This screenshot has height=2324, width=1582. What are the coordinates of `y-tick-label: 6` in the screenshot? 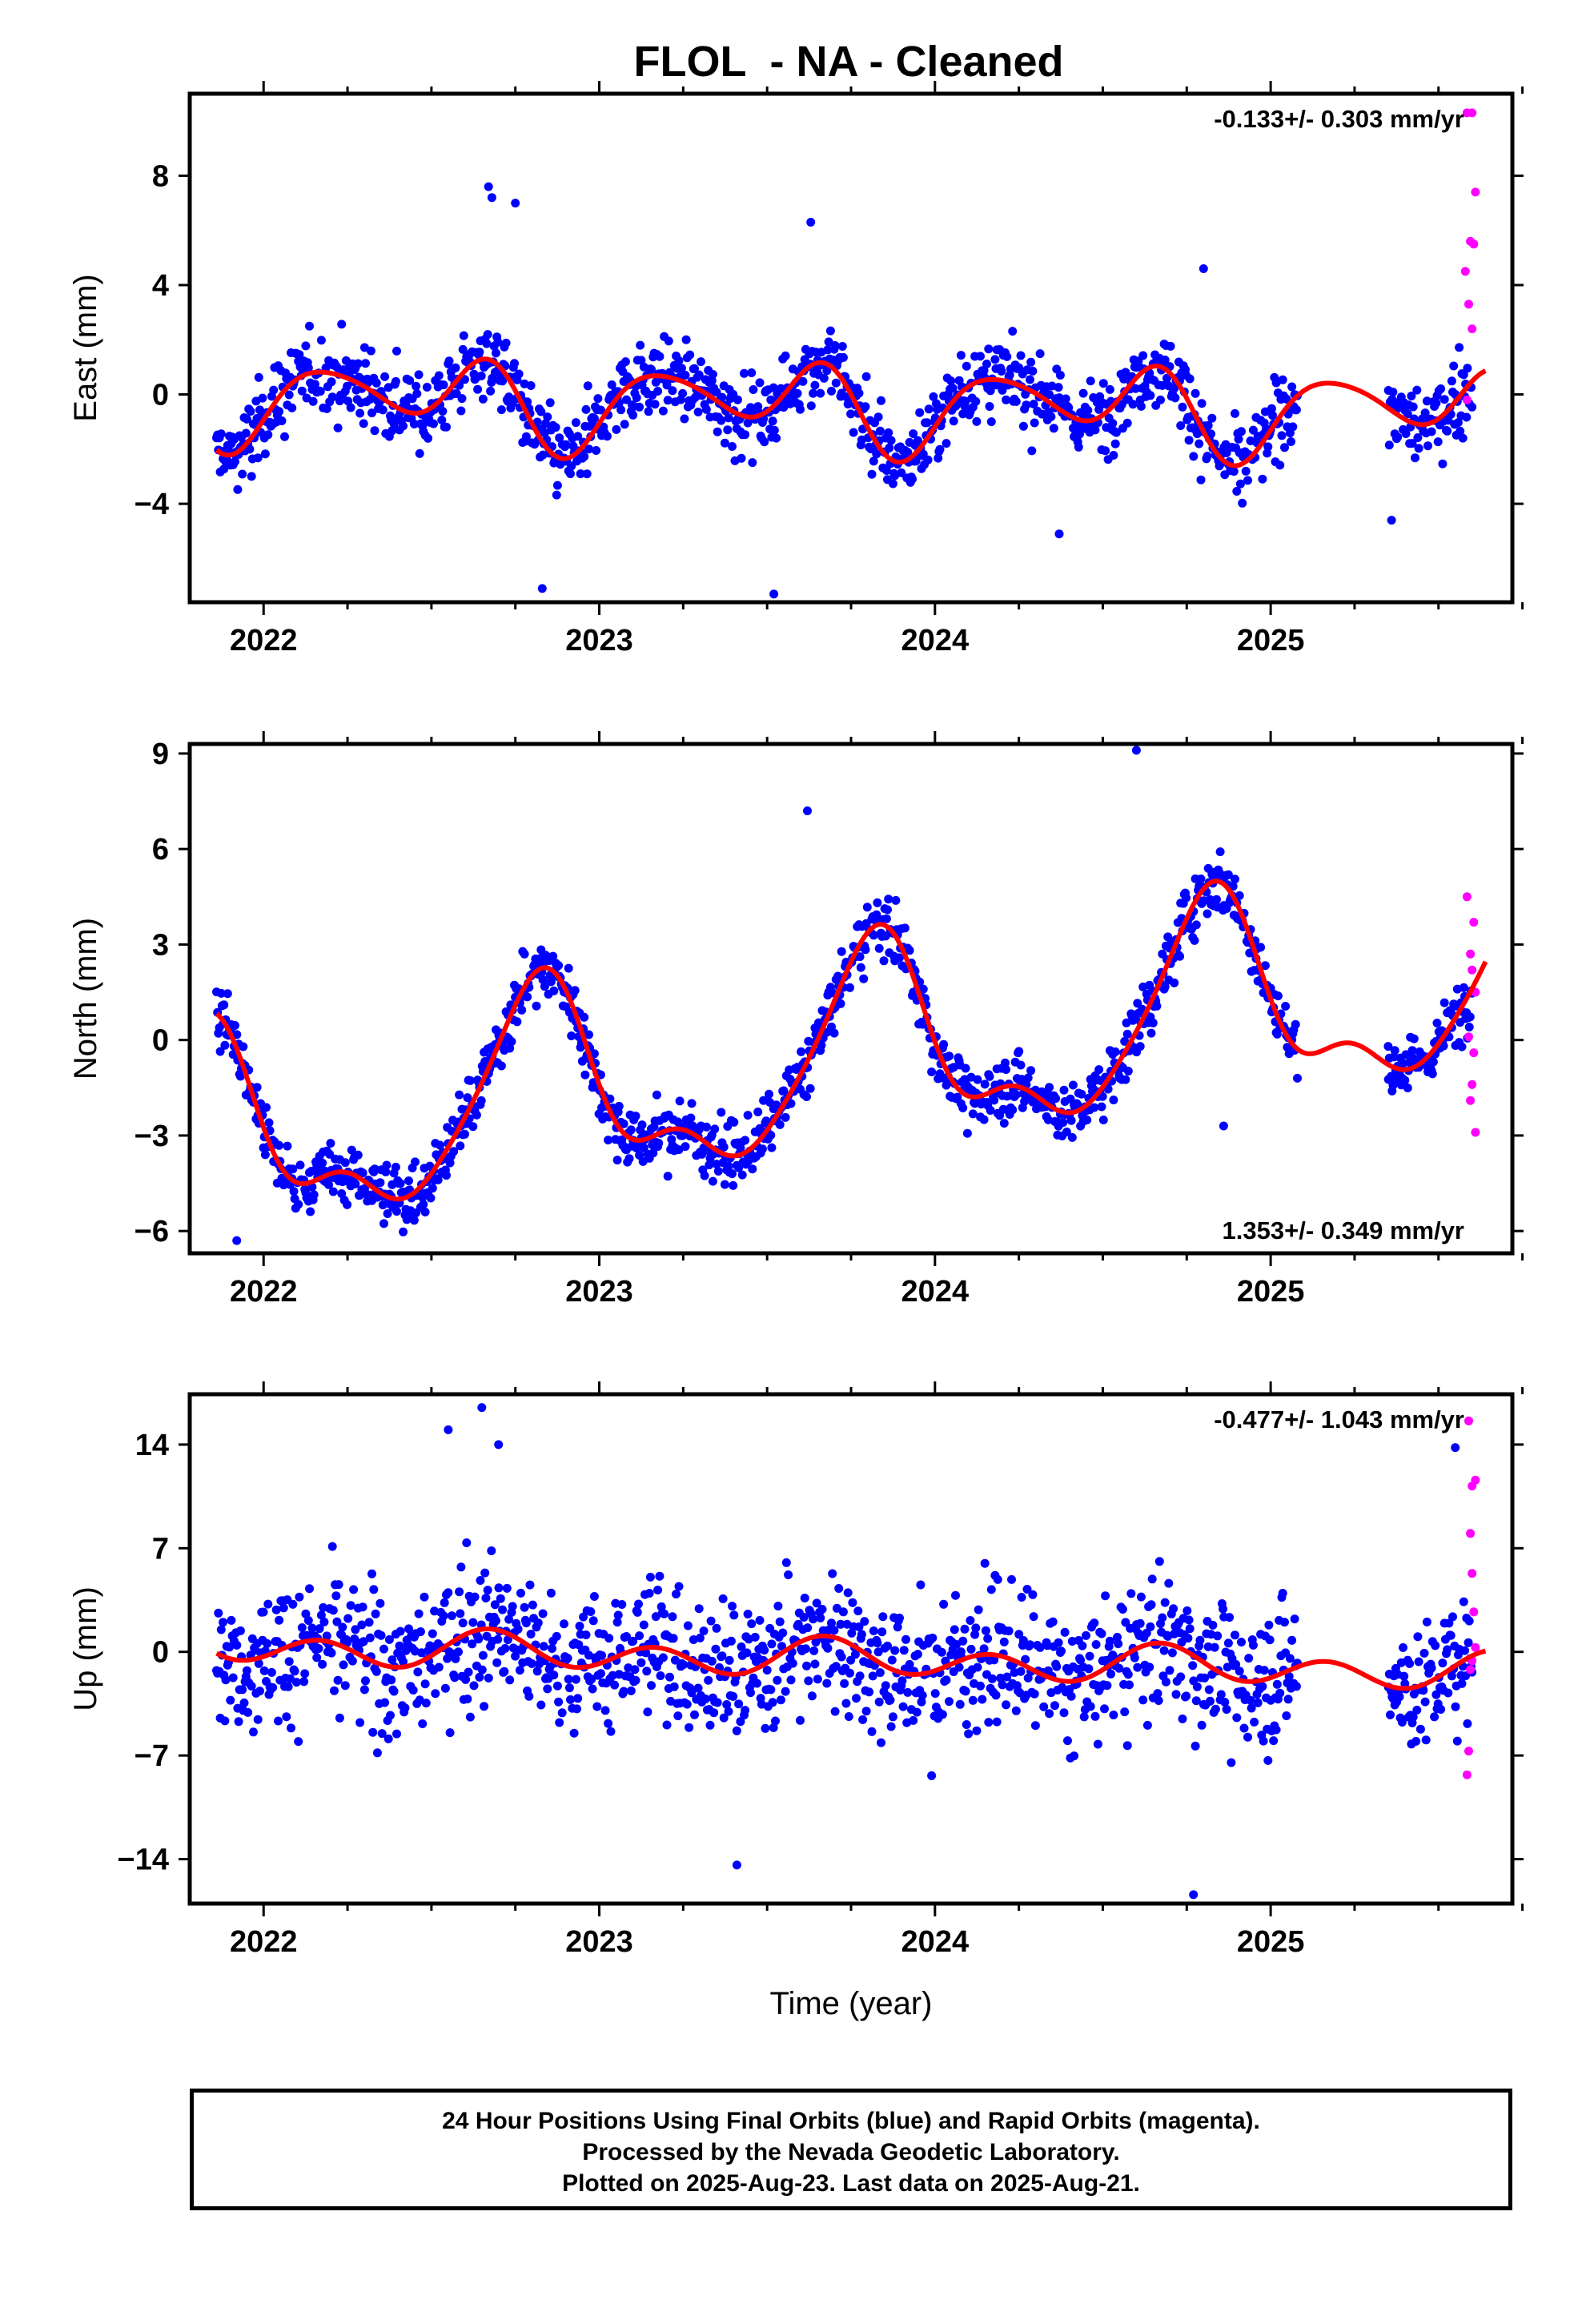 It's located at (161, 850).